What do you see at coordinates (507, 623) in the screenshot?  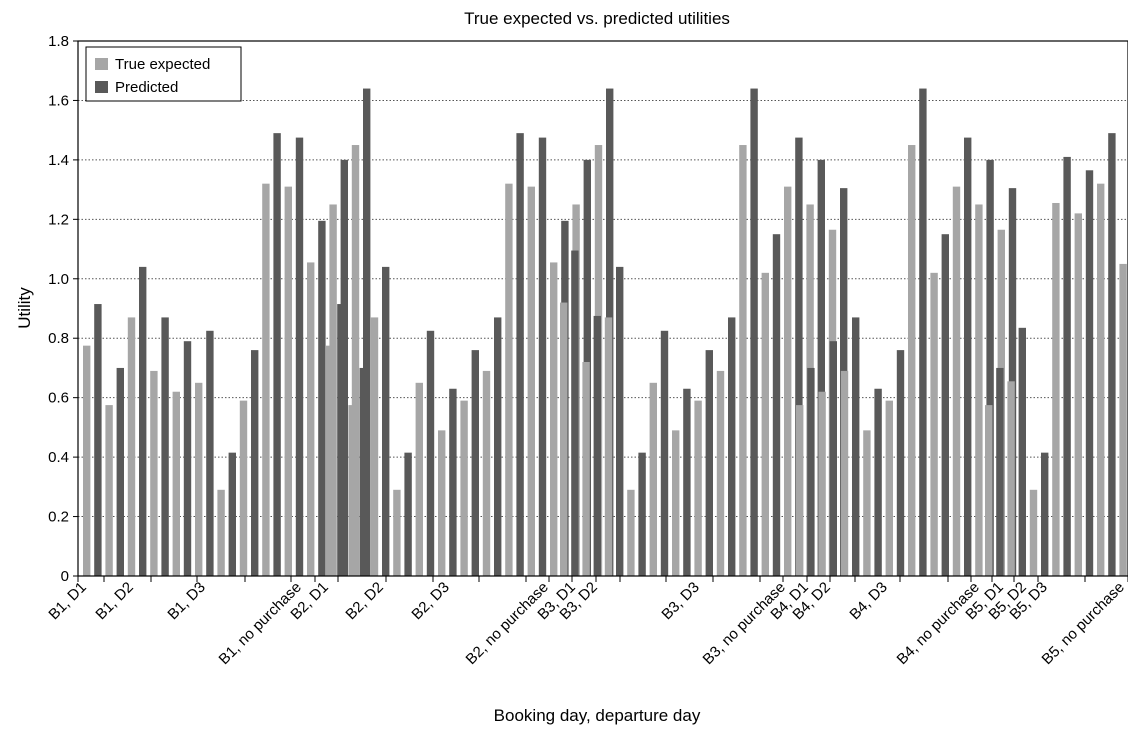 I see `x-tick-label: B2, no purchase` at bounding box center [507, 623].